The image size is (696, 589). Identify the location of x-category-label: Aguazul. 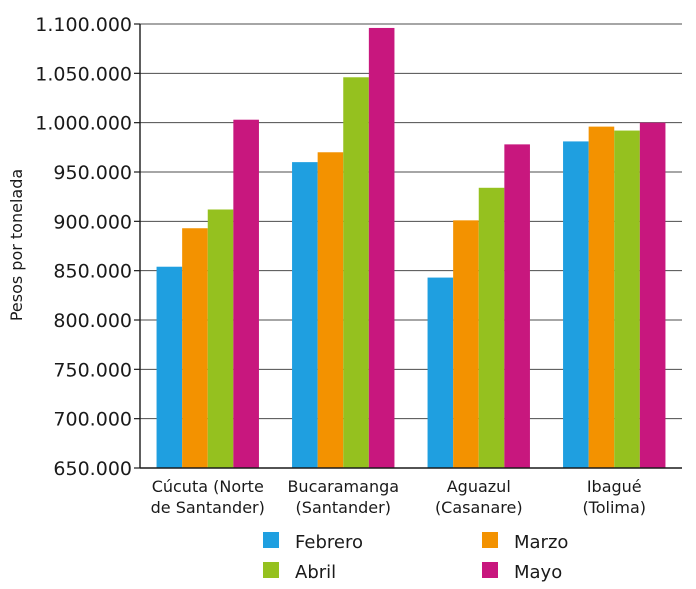
(479, 486).